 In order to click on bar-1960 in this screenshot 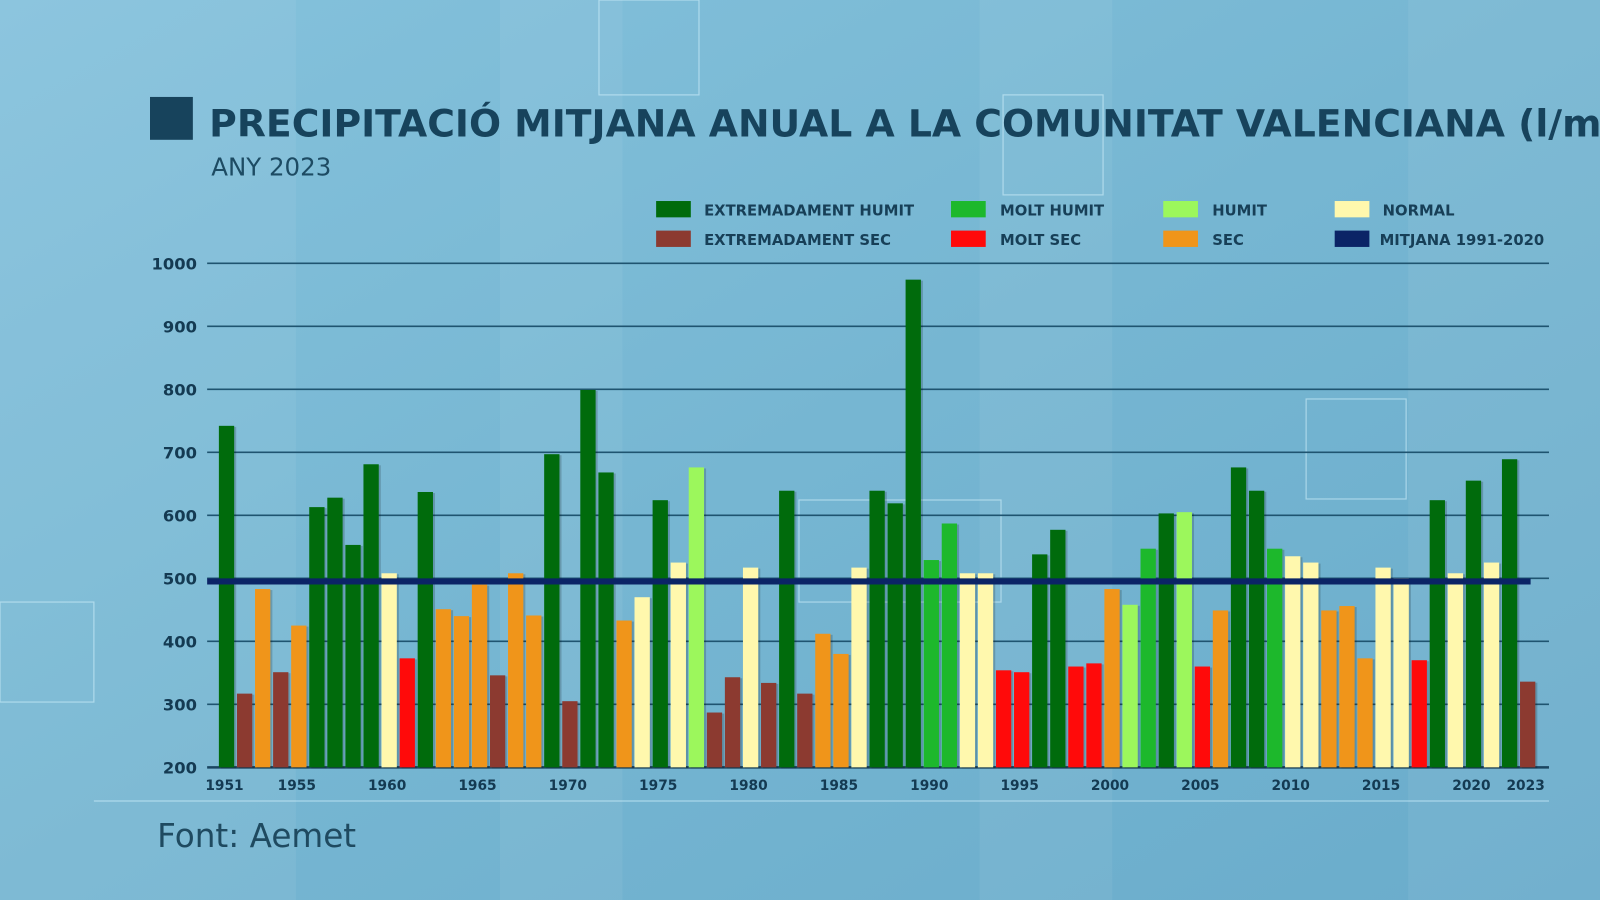, I will do `click(389, 670)`.